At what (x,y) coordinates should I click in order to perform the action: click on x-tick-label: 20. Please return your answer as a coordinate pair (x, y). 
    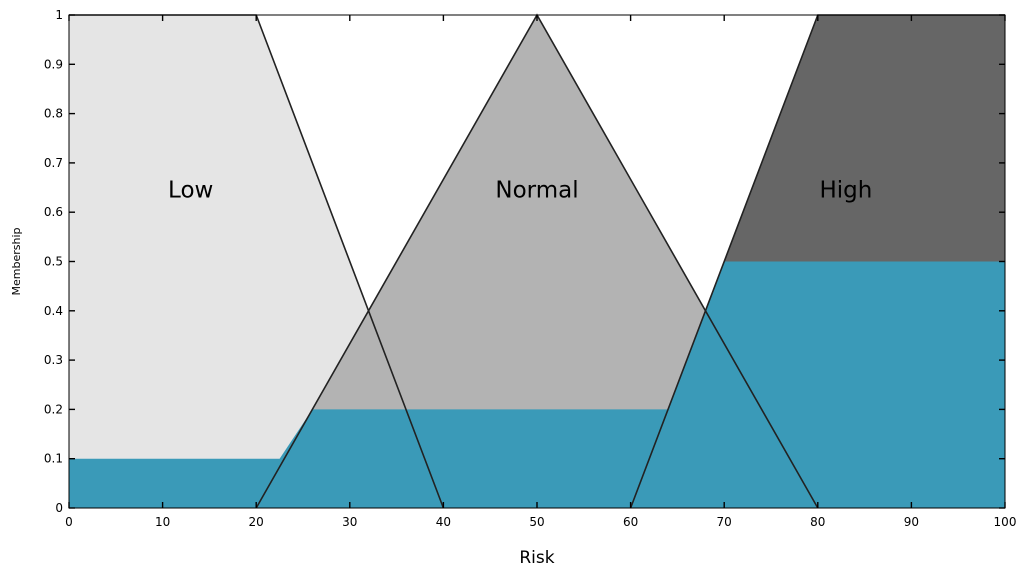
    Looking at the image, I should click on (256, 522).